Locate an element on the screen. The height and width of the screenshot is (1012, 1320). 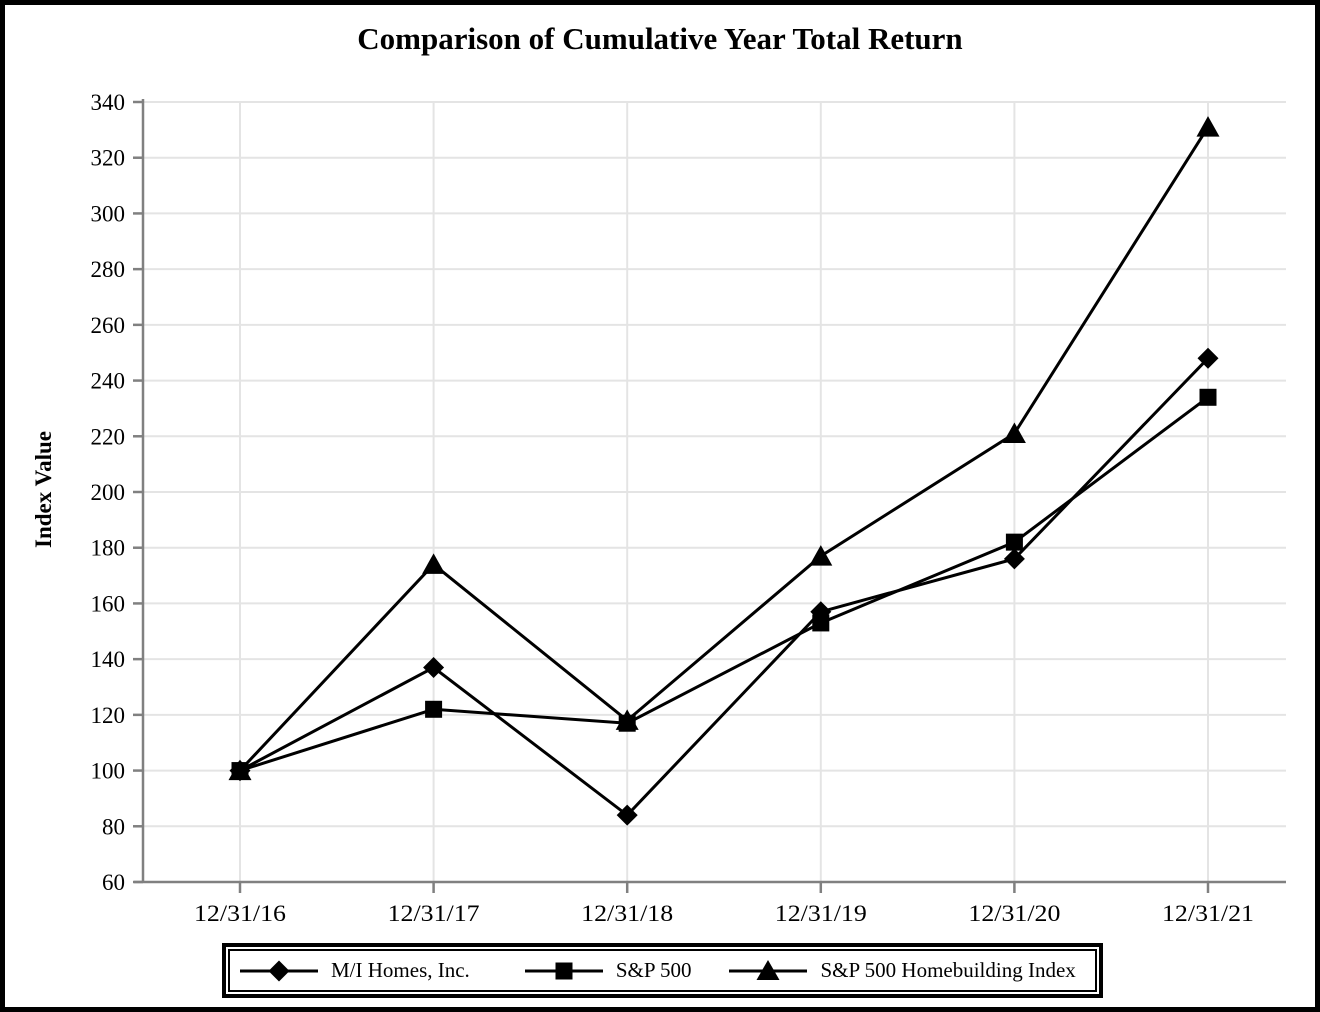
y-tick-label: 280 is located at coordinates (108, 269).